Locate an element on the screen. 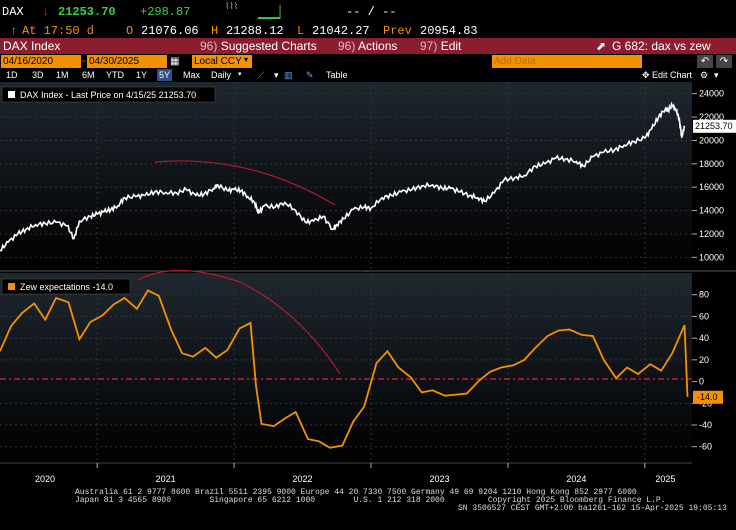 This screenshot has height=530, width=736. panel-resize-handle-icon: ⋯ is located at coordinates (366, 272).